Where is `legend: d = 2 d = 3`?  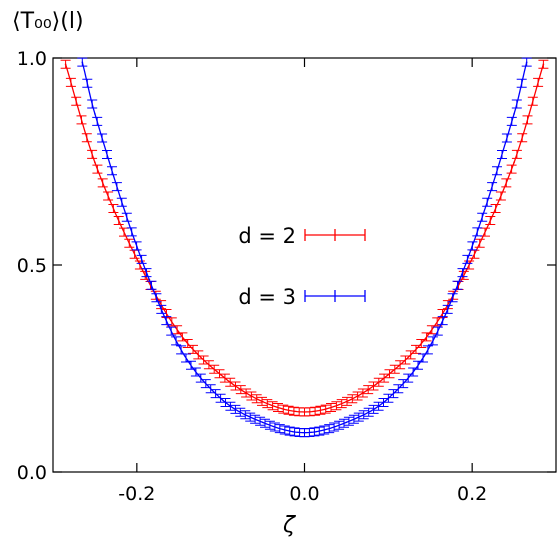 legend: d = 2 d = 3 is located at coordinates (302, 266).